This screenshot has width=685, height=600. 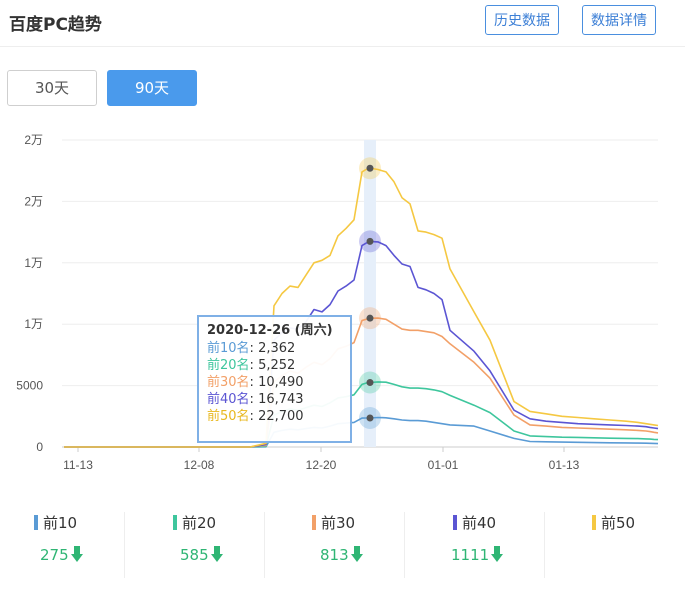 What do you see at coordinates (104, 538) in the screenshot?
I see `legend-item-top10: 前10 275` at bounding box center [104, 538].